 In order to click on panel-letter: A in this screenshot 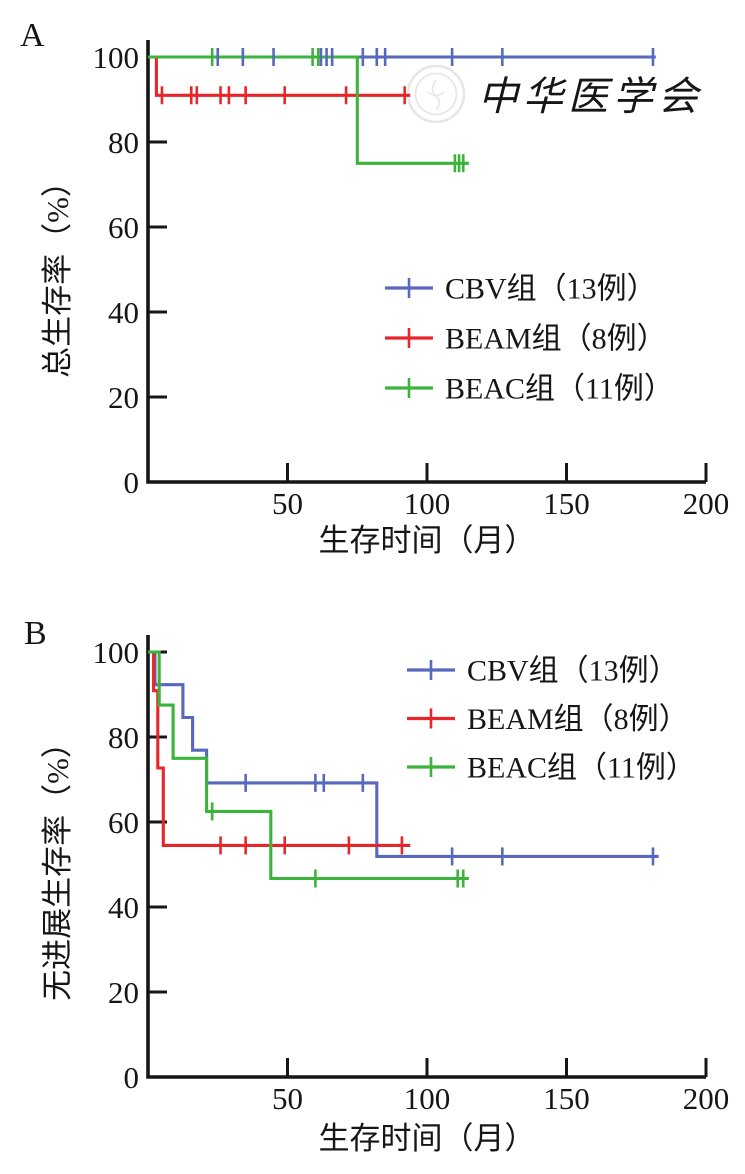, I will do `click(32, 35)`.